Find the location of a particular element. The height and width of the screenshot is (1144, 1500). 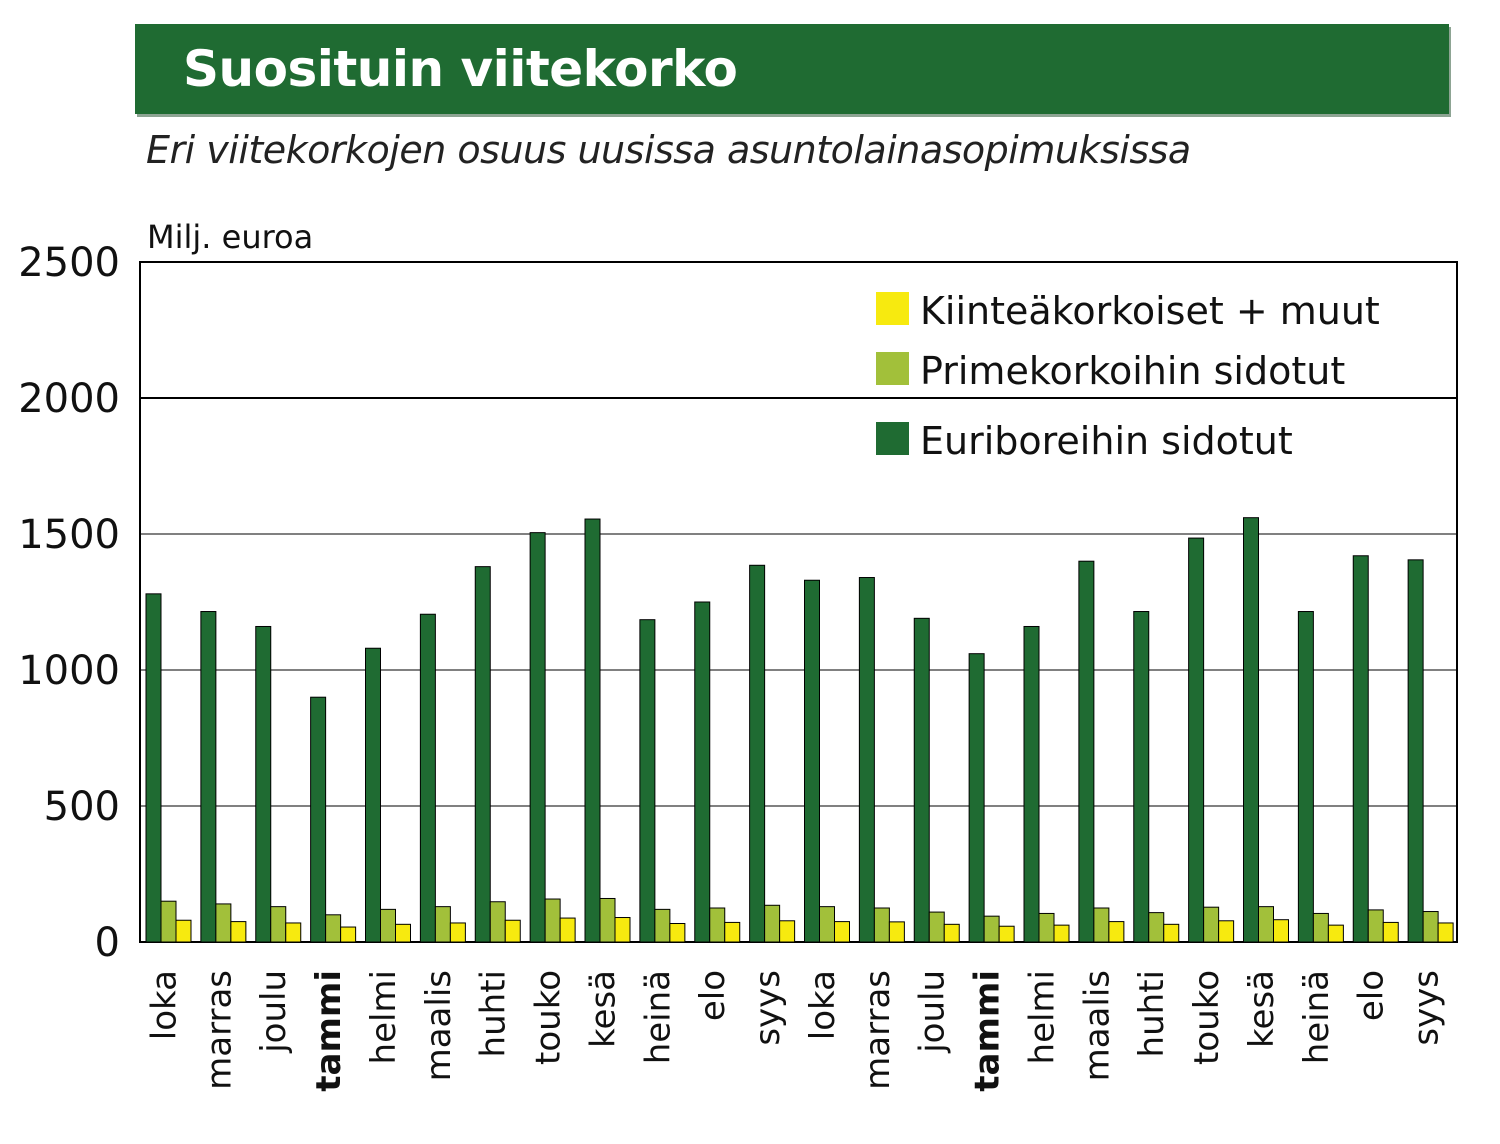

chart-title: Suosituin viitekorko is located at coordinates (460, 69).